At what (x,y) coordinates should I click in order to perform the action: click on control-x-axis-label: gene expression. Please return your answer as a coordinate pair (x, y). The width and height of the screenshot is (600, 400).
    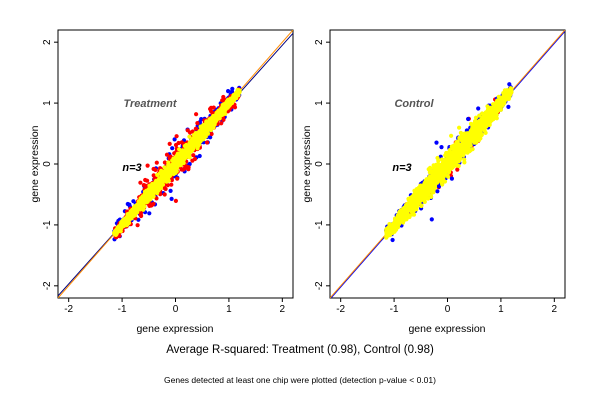
    Looking at the image, I should click on (446, 329).